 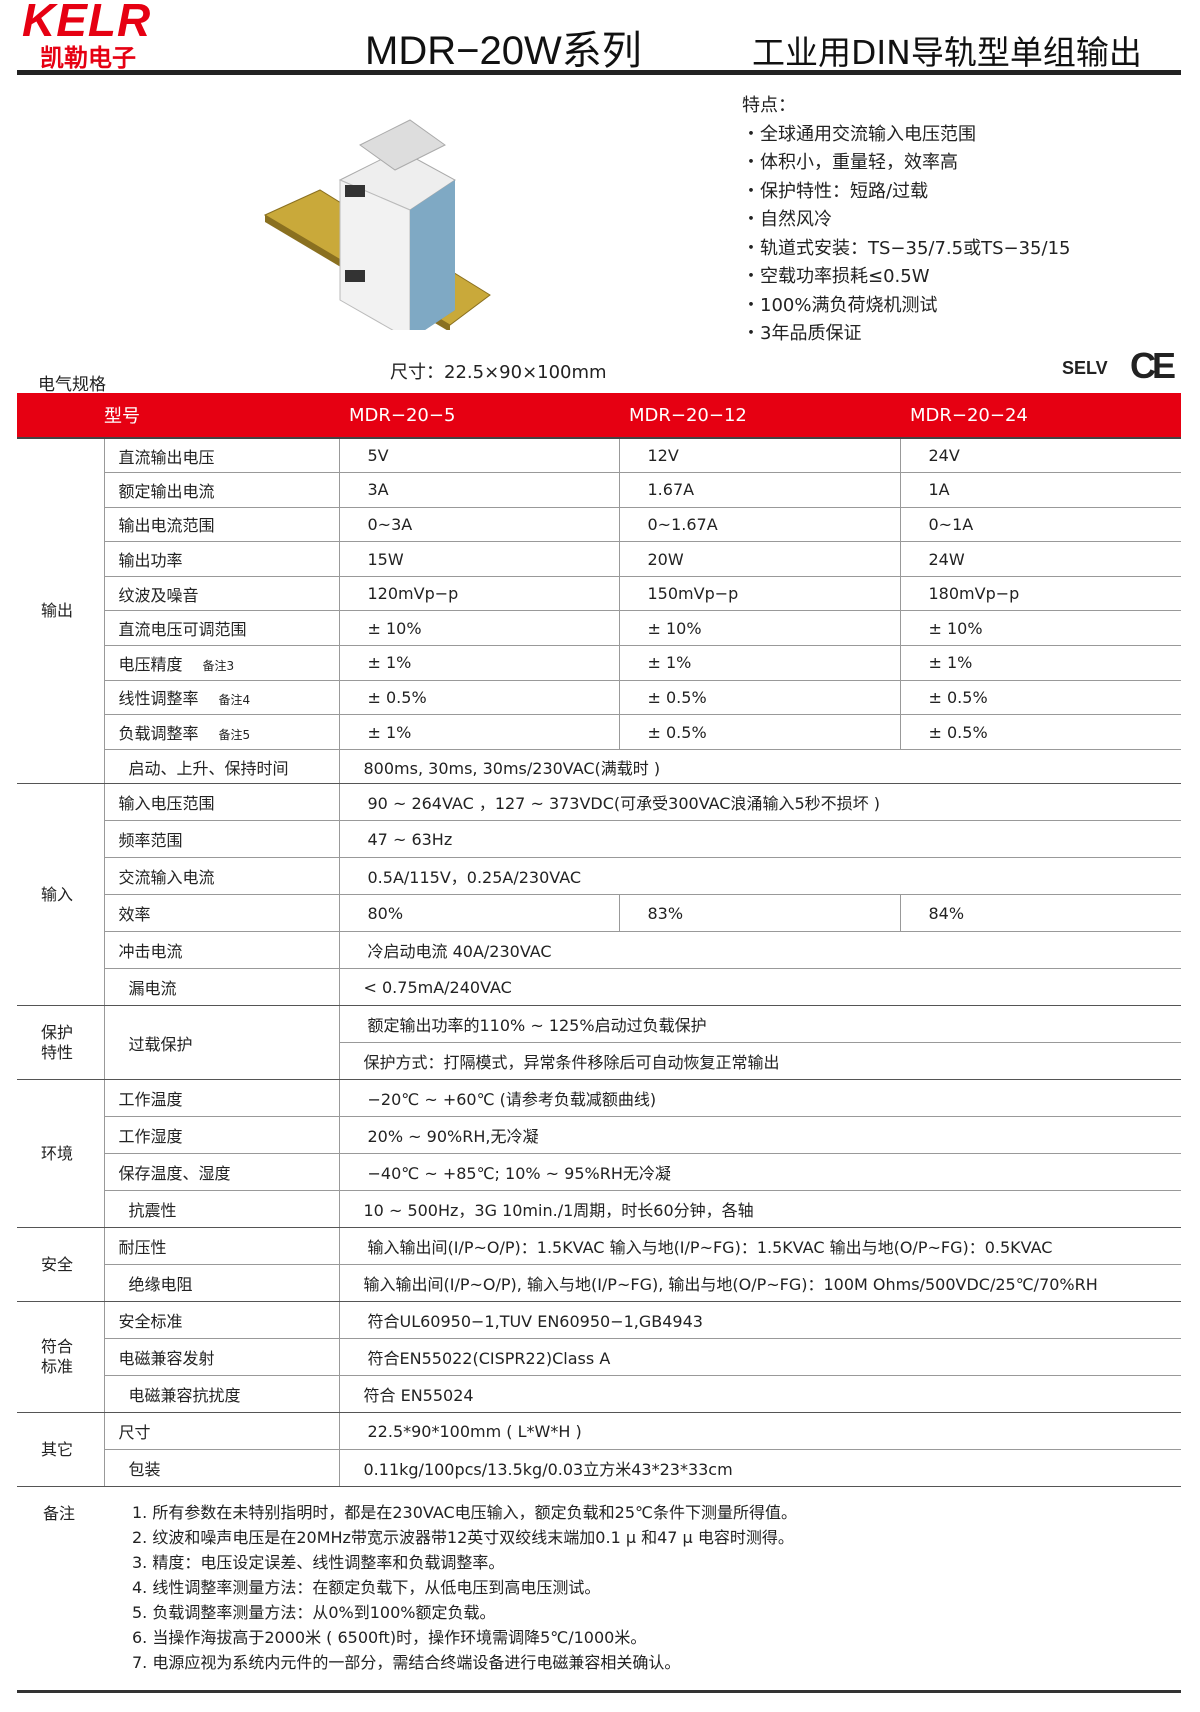 What do you see at coordinates (759, 1468) in the screenshot?
I see `value-cell: 0.11kg/100pcs/13.5kg/0.03立方米43*23*33cm` at bounding box center [759, 1468].